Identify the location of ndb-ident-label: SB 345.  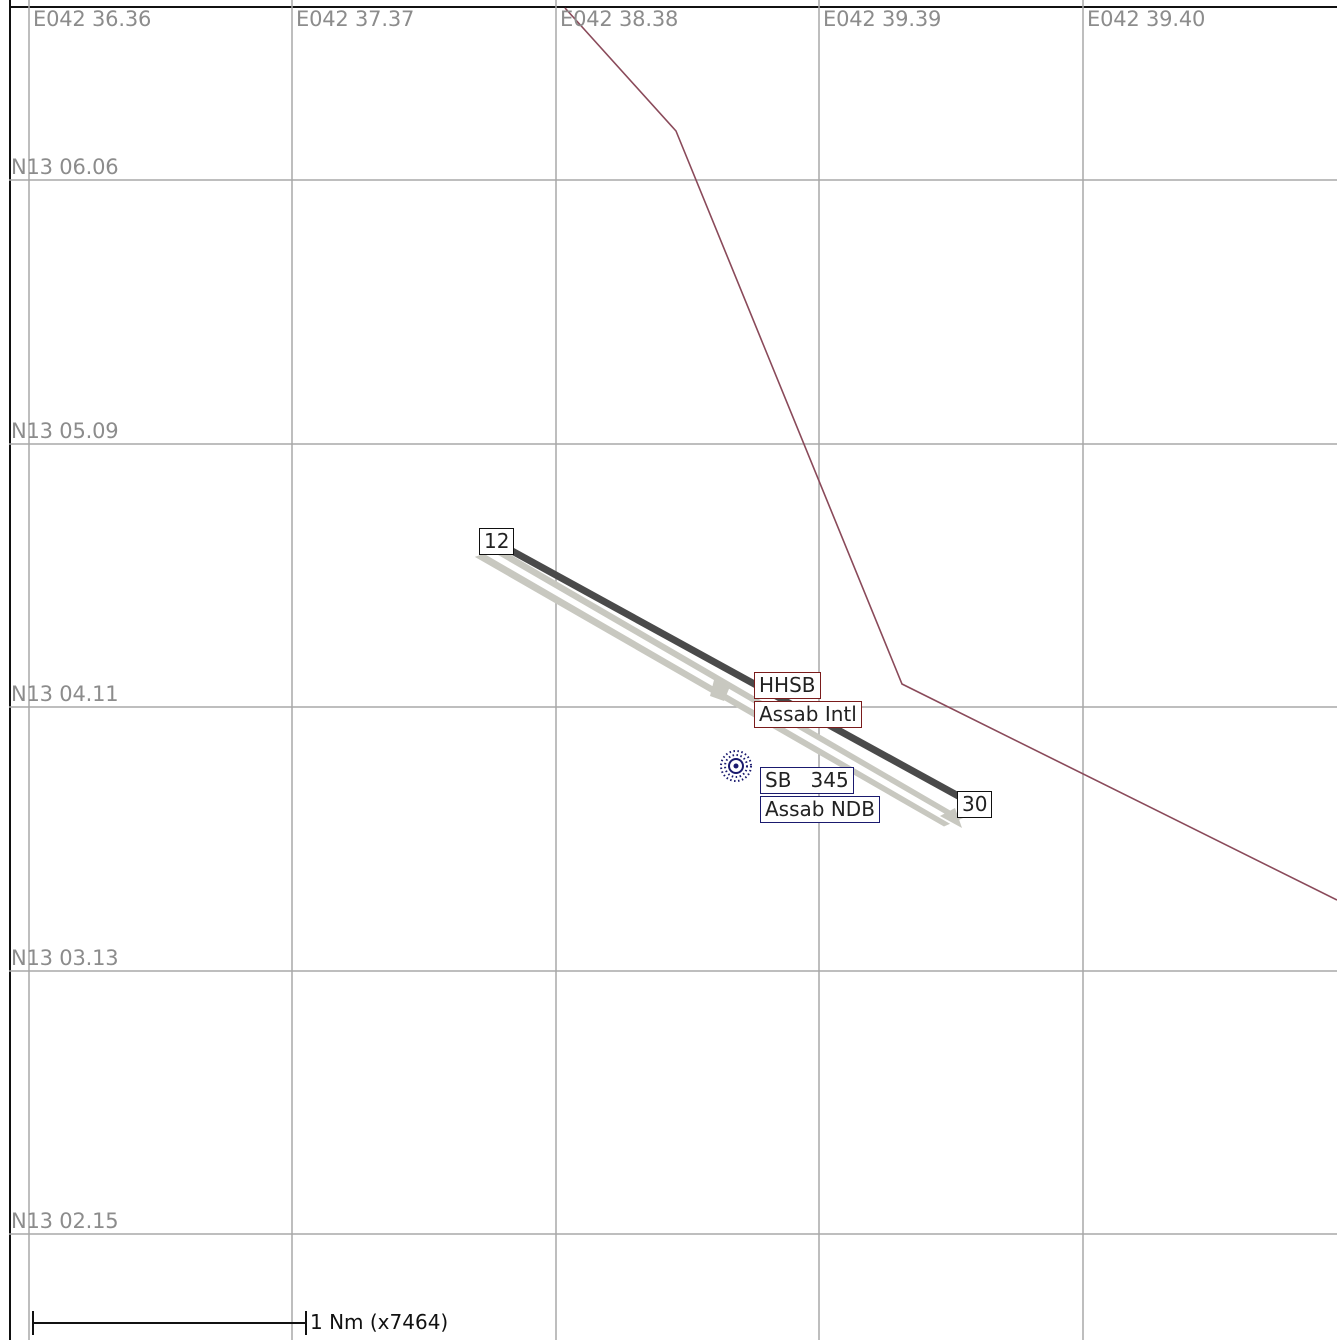
(807, 780).